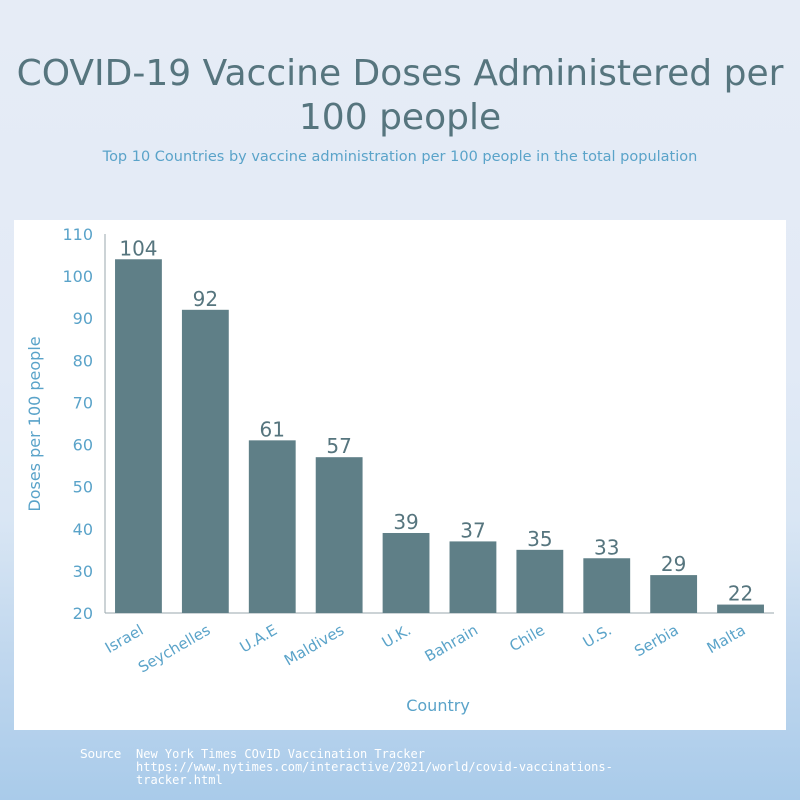 This screenshot has height=800, width=800. What do you see at coordinates (740, 594) in the screenshot?
I see `data-label: 22` at bounding box center [740, 594].